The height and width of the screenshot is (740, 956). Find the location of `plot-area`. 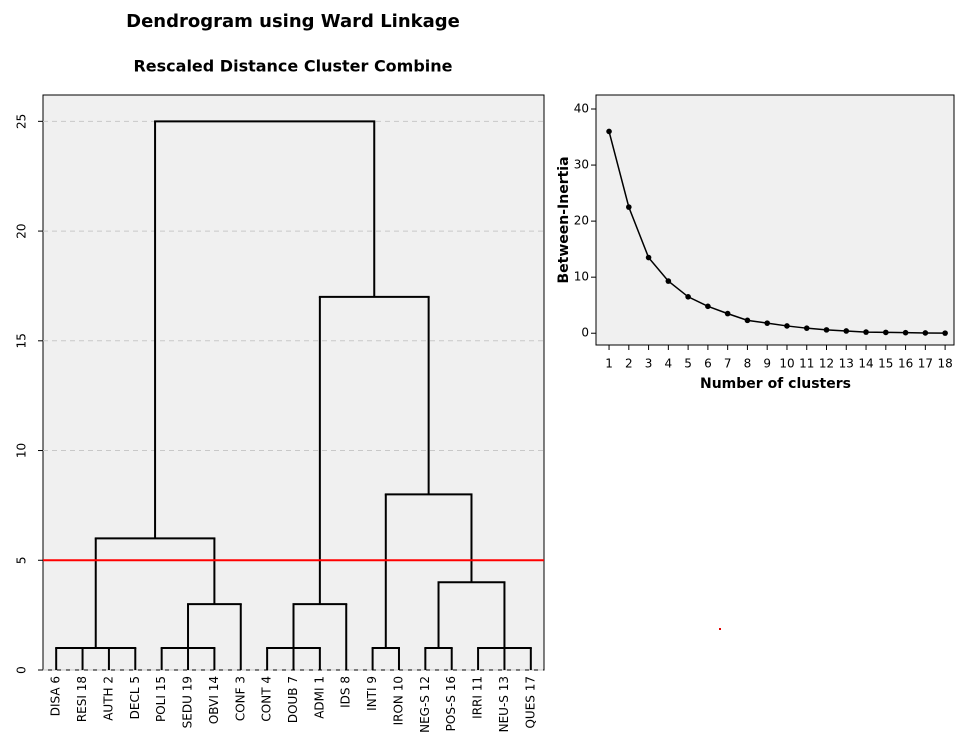

plot-area is located at coordinates (775, 220).